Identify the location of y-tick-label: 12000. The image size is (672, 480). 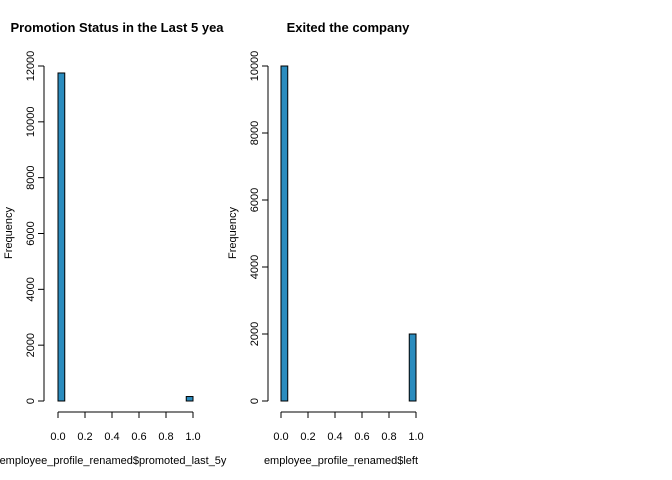
(31, 66).